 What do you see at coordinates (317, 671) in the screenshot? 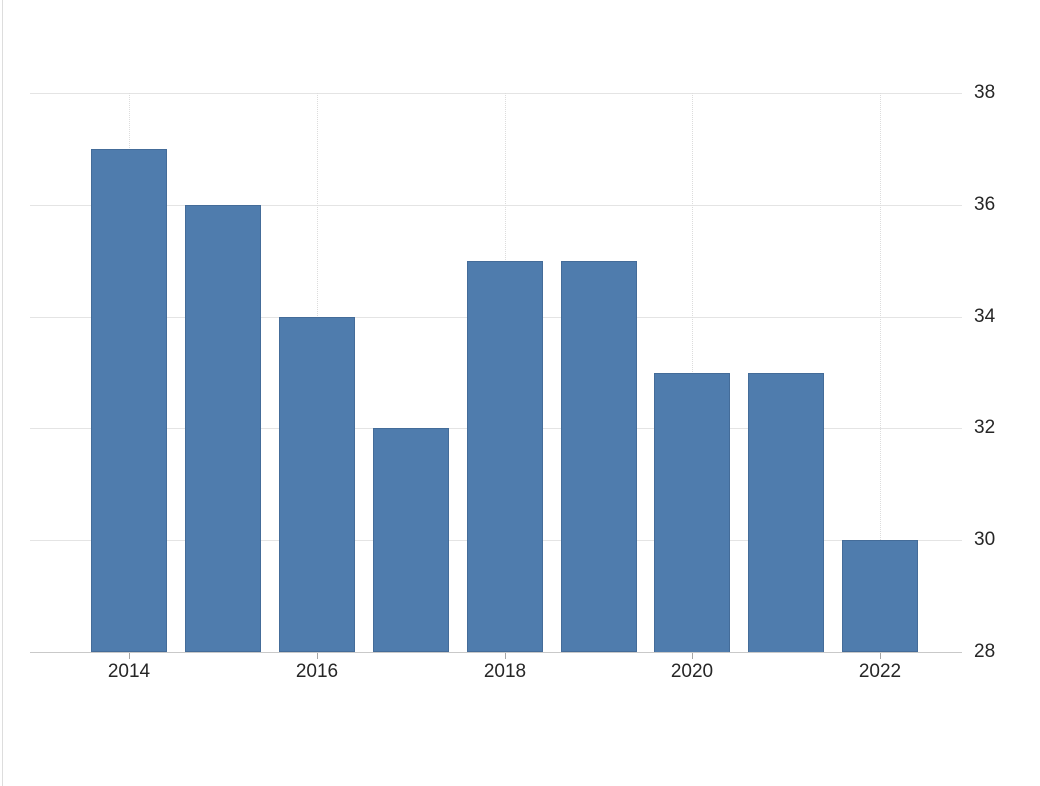
I see `x-axis-tick-label: 2016` at bounding box center [317, 671].